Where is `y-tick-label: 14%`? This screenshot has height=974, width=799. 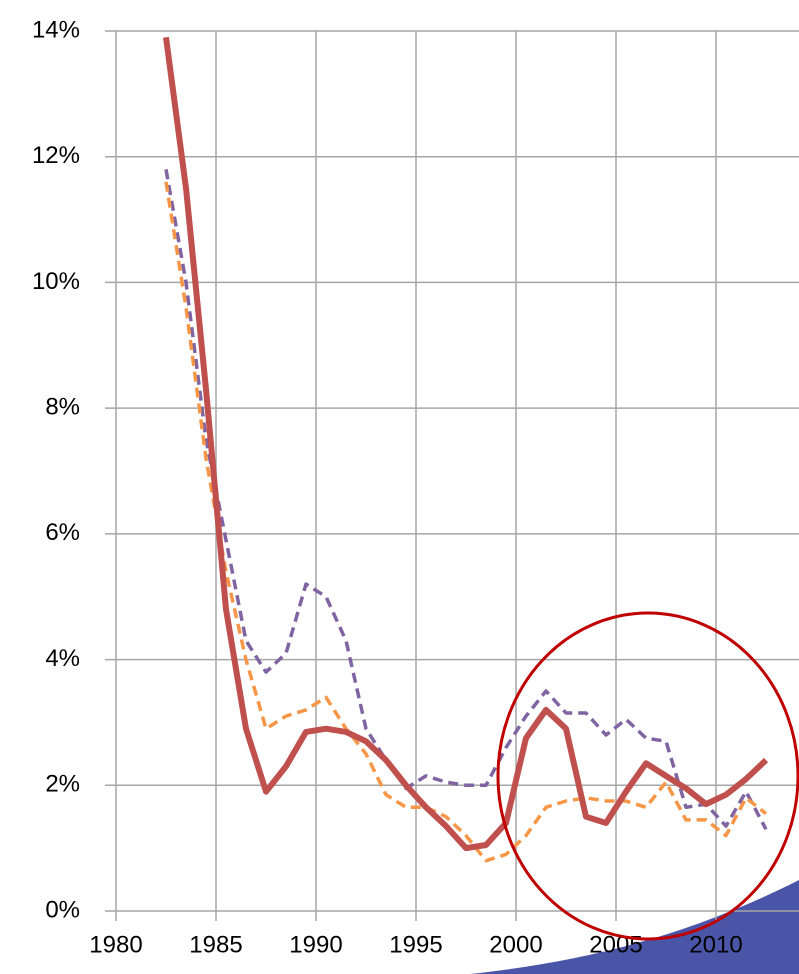 y-tick-label: 14% is located at coordinates (56, 29).